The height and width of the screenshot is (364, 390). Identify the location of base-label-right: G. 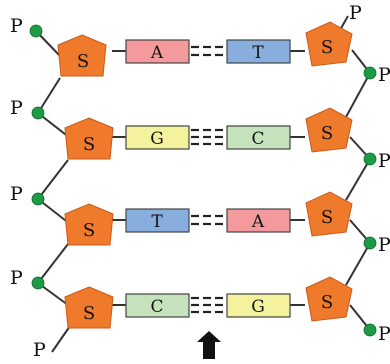
(258, 307).